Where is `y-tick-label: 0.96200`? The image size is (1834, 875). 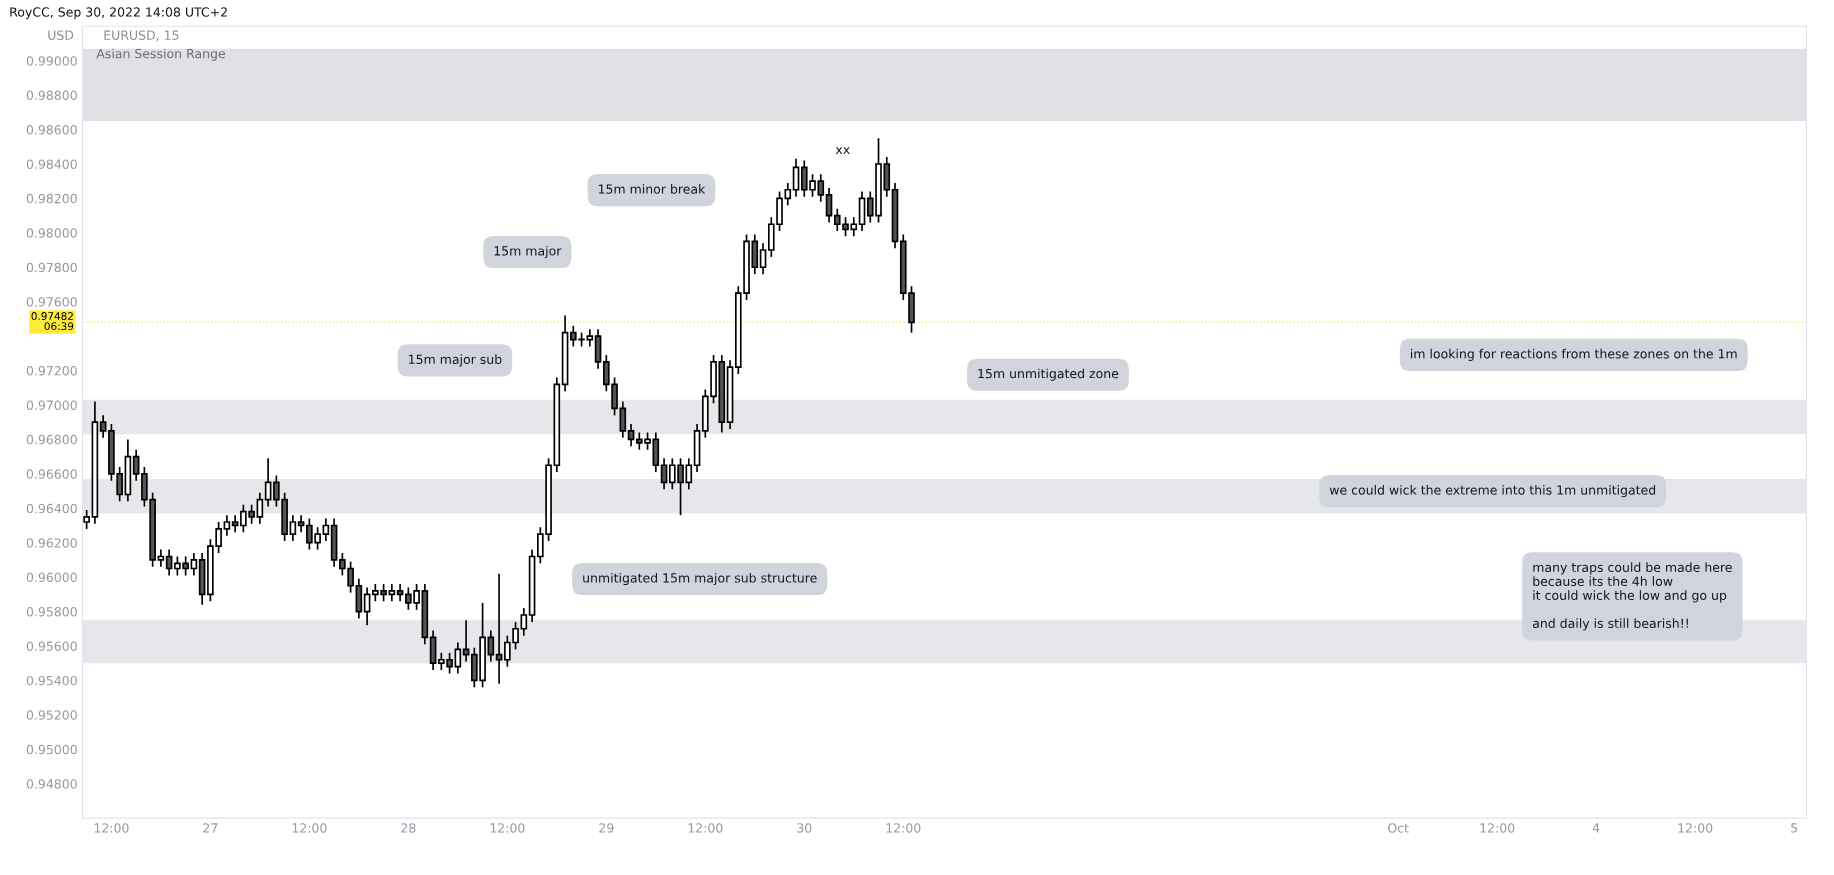
y-tick-label: 0.96200 is located at coordinates (51, 543).